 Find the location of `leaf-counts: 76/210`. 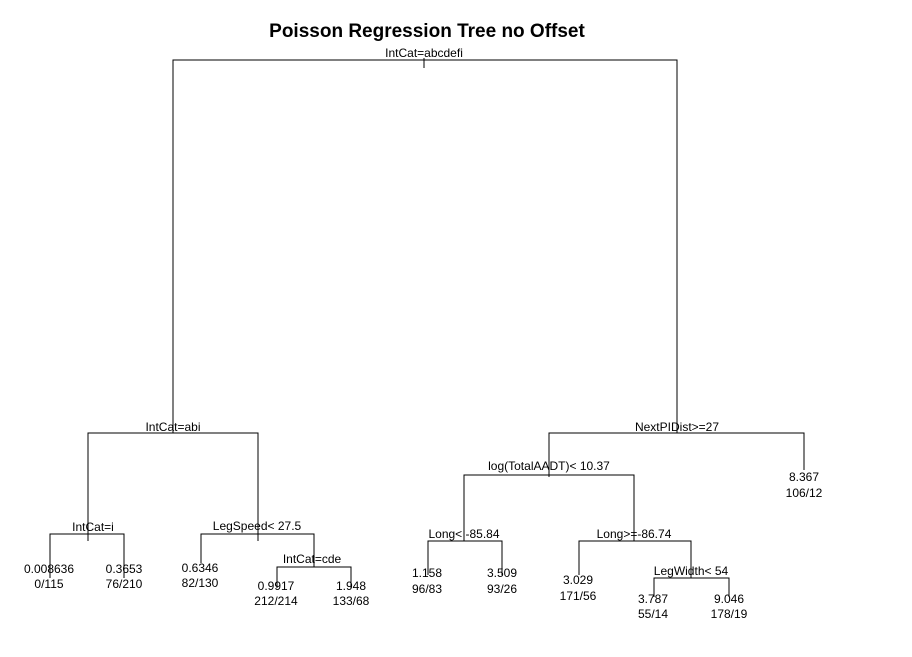

leaf-counts: 76/210 is located at coordinates (124, 584).